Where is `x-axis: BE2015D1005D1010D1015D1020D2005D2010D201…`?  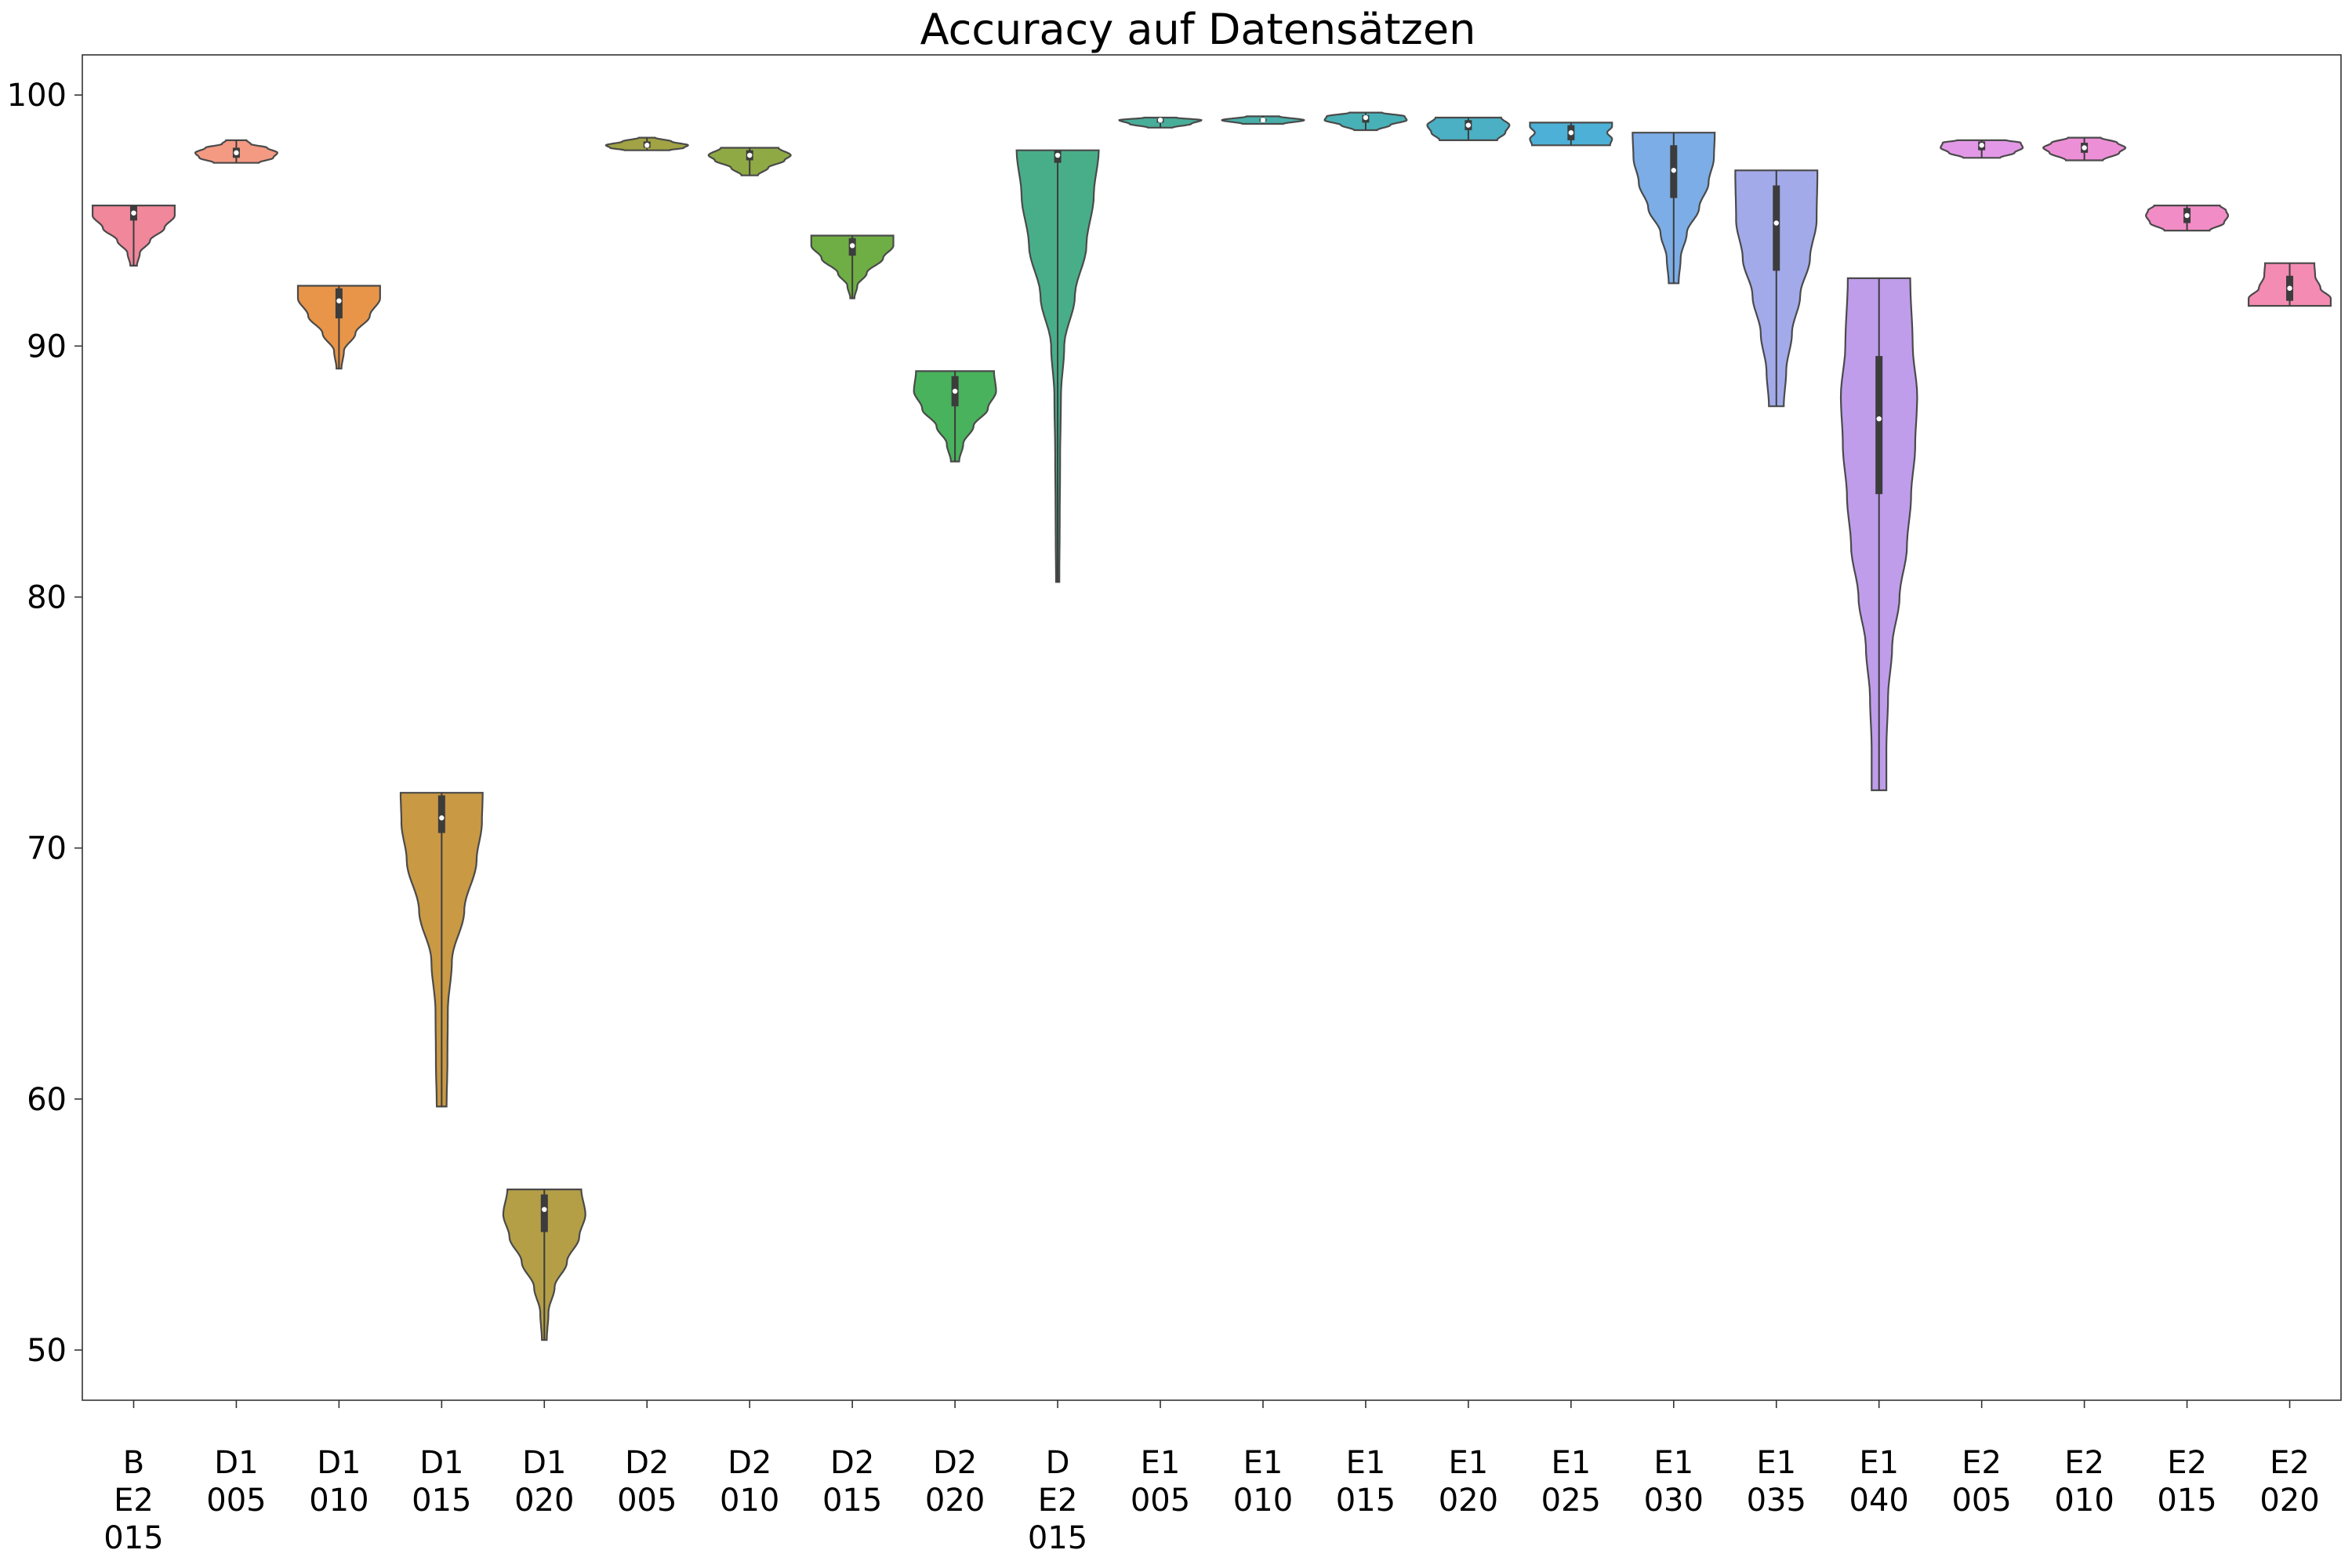 x-axis: BE2015D1005D1010D1015D1020D2005D2010D201… is located at coordinates (1211, 1478).